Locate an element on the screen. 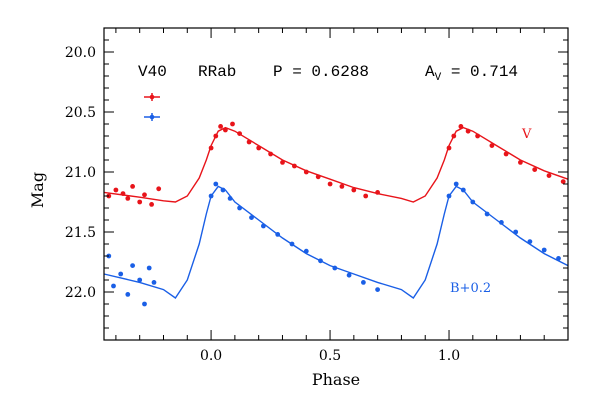  b-series-label: B+0.2 is located at coordinates (470, 288).